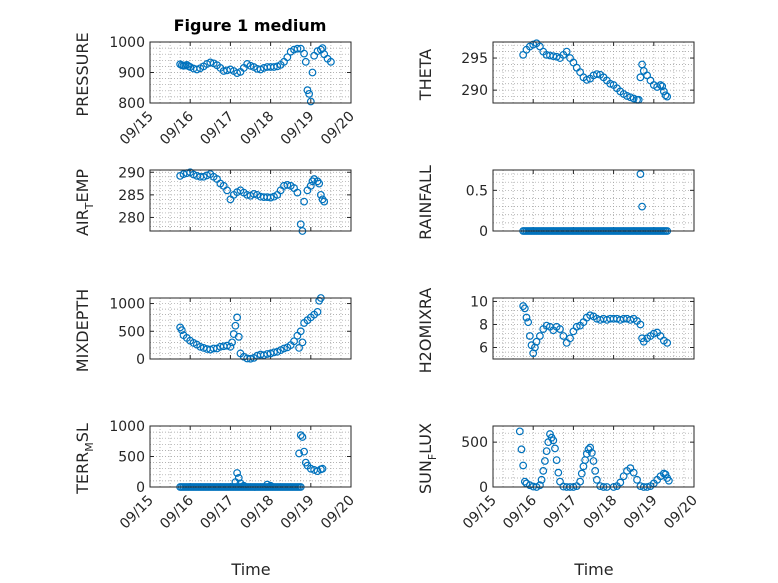  I want to click on y-tick-label: 280, so click(131, 218).